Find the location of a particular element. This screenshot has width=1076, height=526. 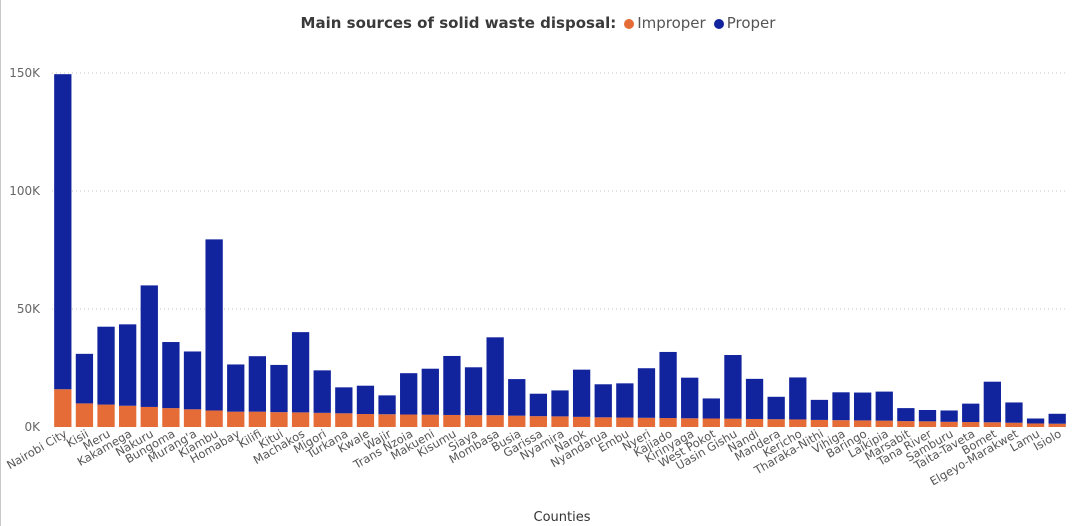

y-tick-label: 0K is located at coordinates (32, 427).